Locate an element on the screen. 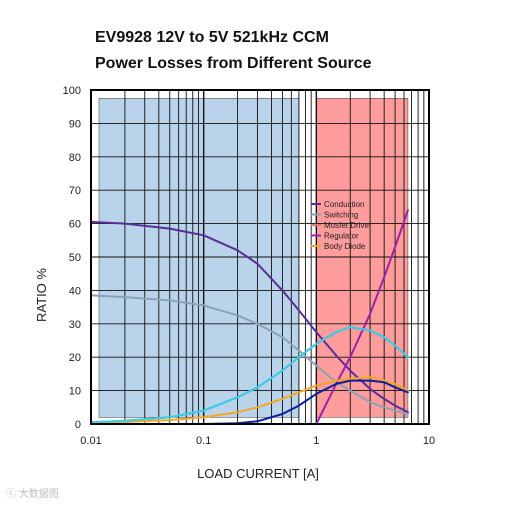 The height and width of the screenshot is (505, 518). x-tick-label: 0.1 is located at coordinates (203, 441).